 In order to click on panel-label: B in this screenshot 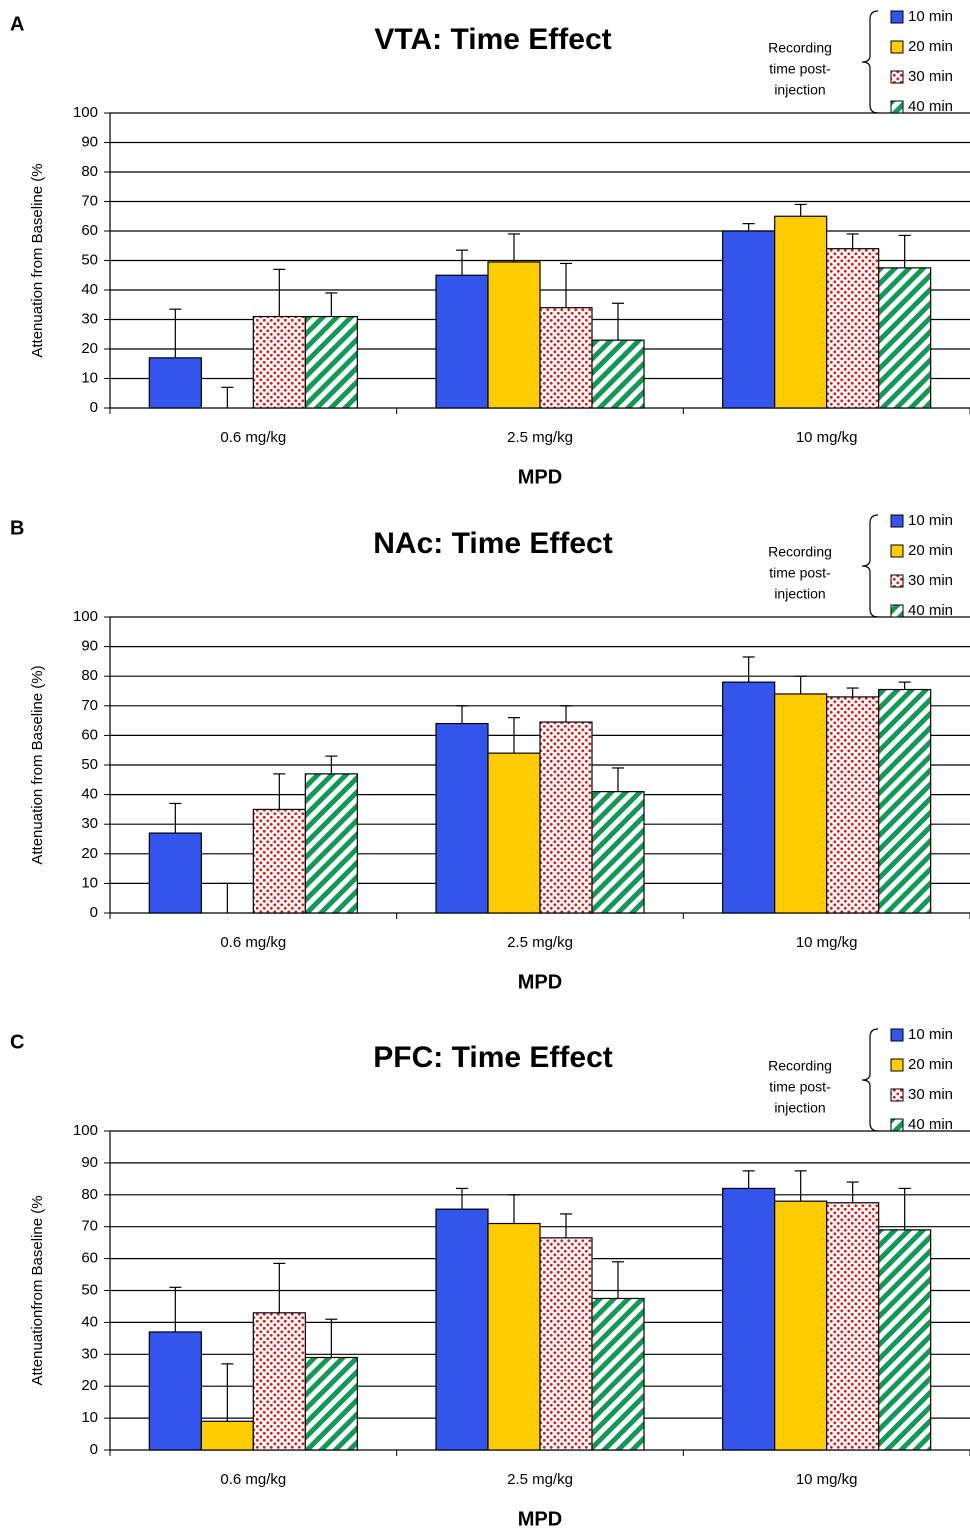, I will do `click(17, 528)`.